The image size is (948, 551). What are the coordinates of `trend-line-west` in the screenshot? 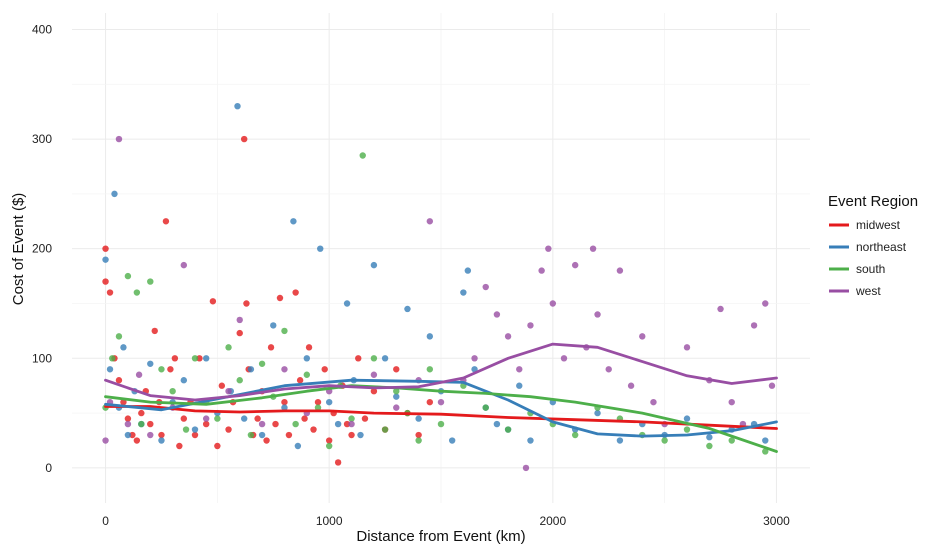 It's located at (441, 372).